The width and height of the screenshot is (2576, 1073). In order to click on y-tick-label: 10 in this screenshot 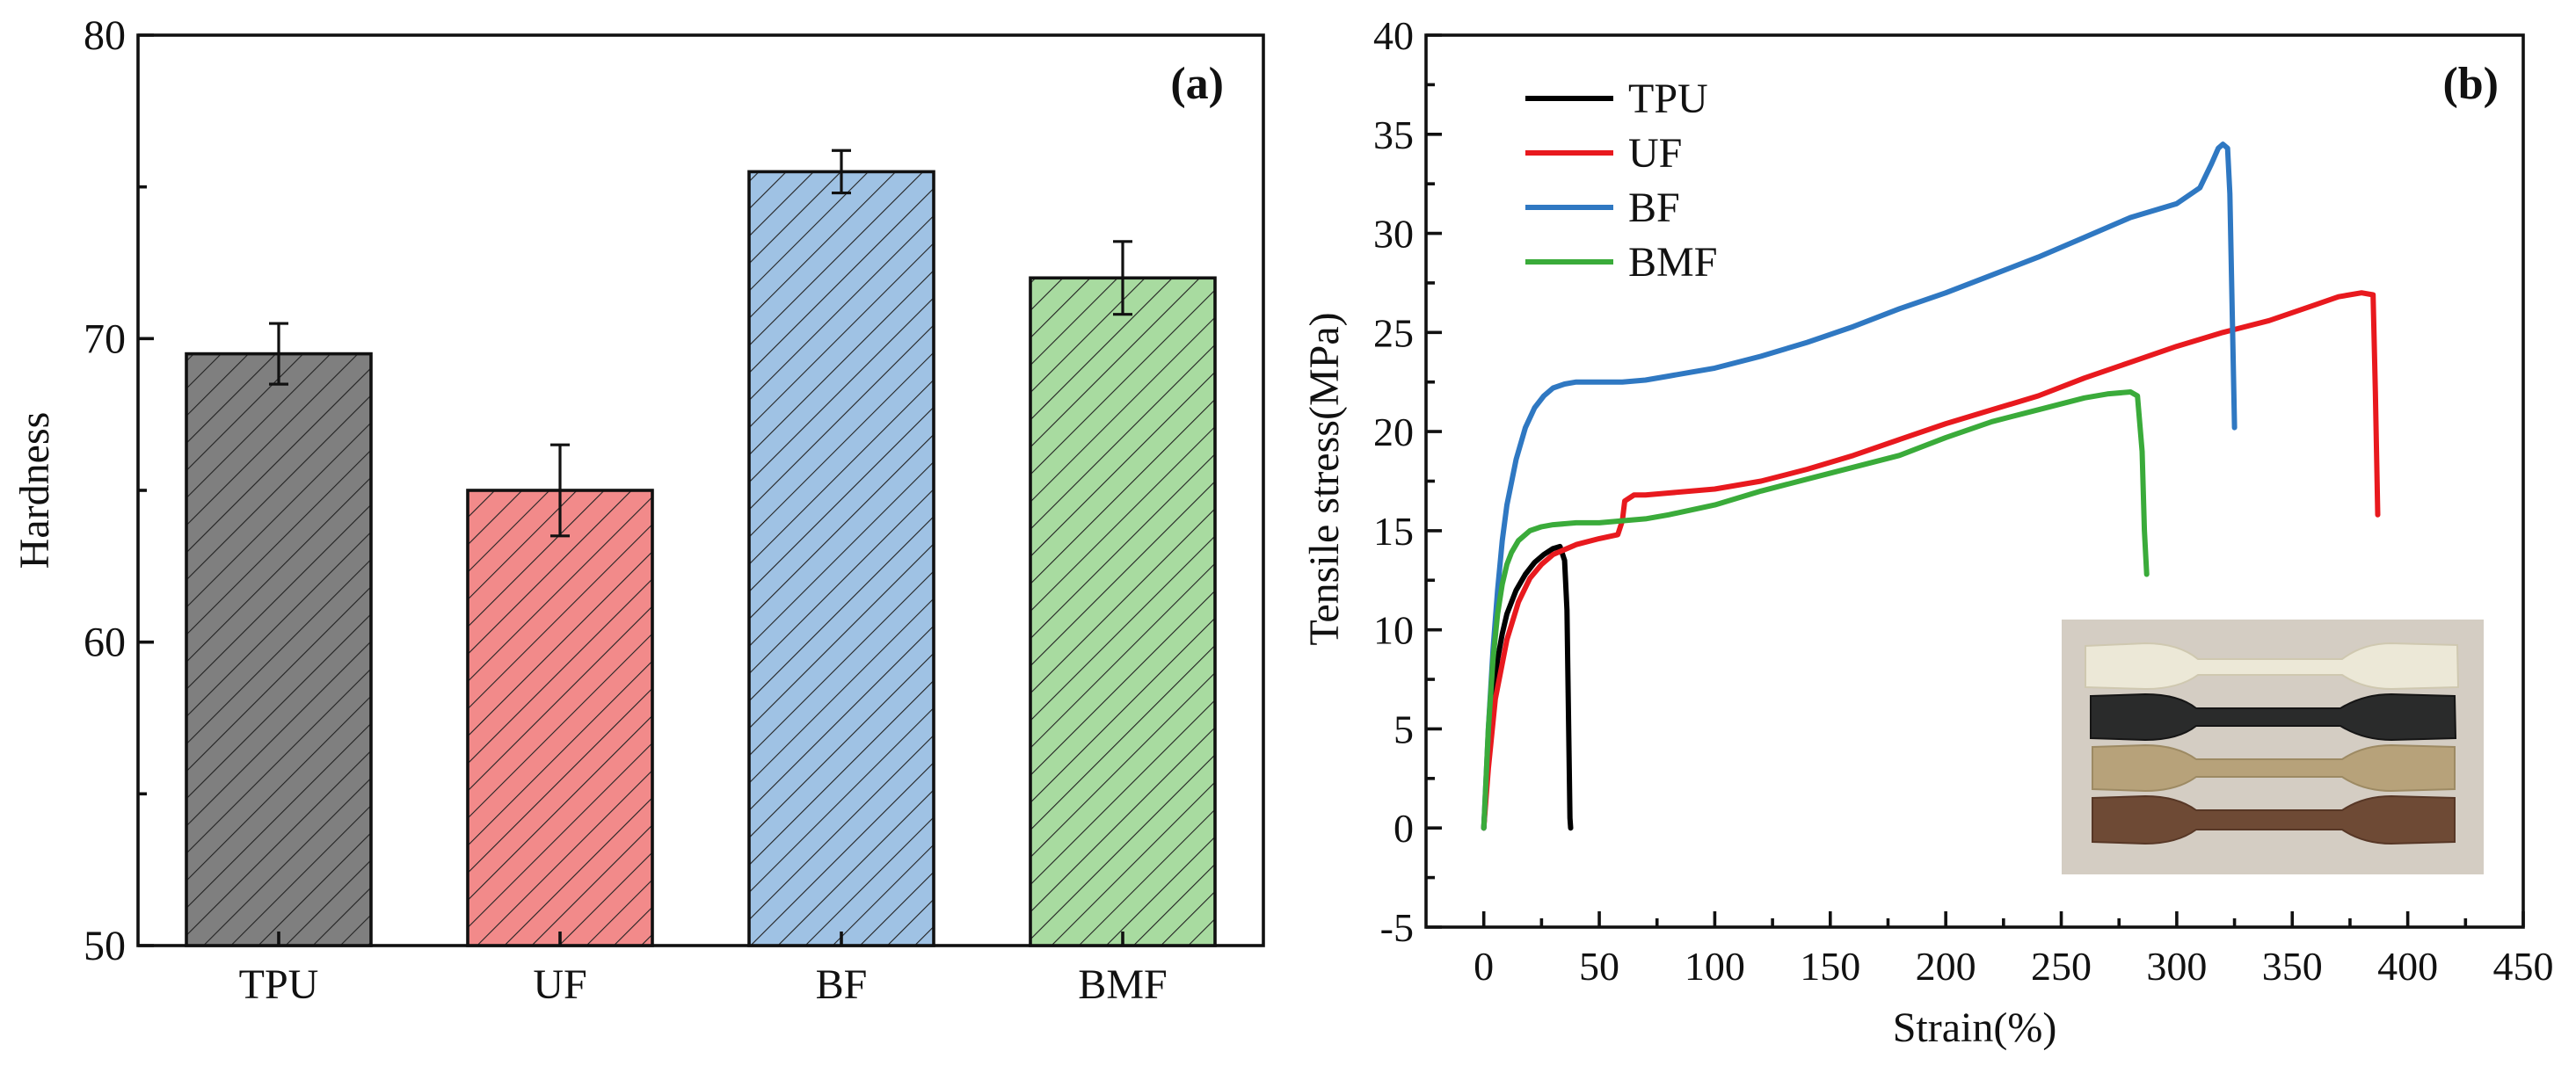, I will do `click(1393, 630)`.